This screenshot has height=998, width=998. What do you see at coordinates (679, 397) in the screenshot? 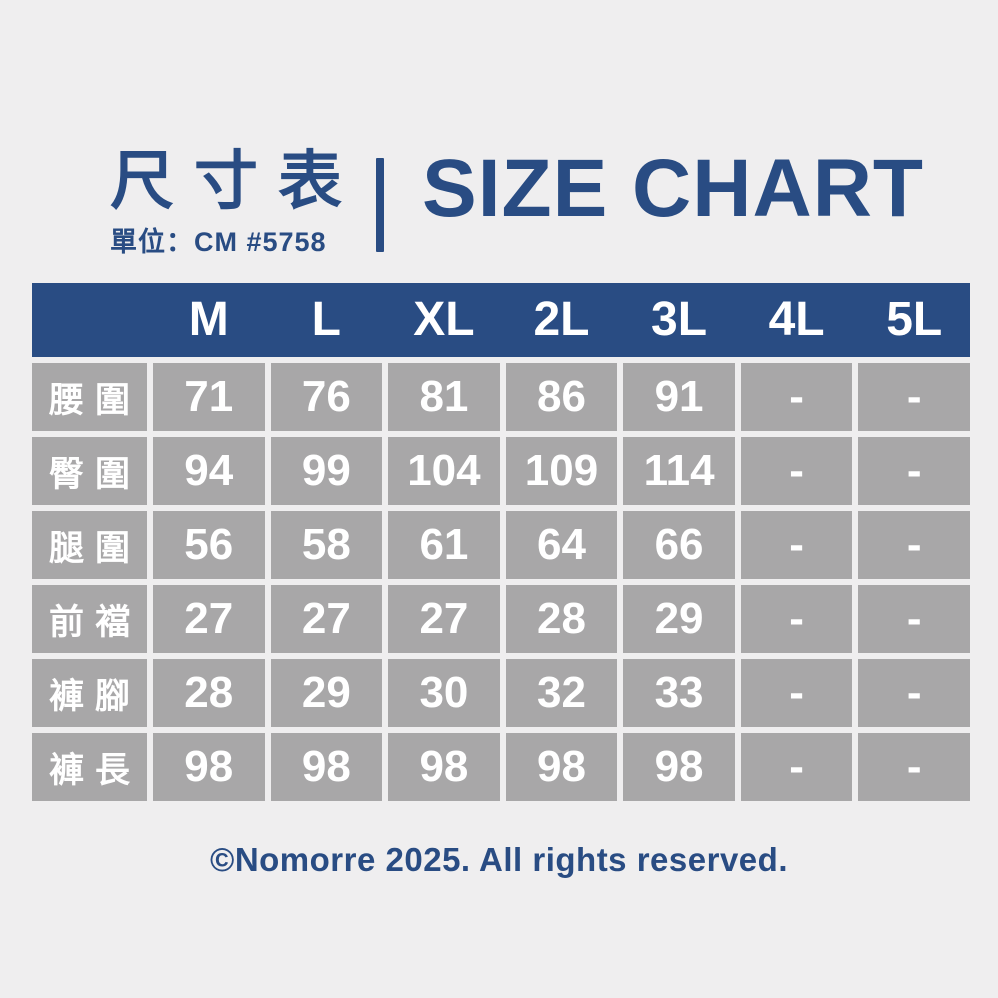
I see `table-cell: 91` at bounding box center [679, 397].